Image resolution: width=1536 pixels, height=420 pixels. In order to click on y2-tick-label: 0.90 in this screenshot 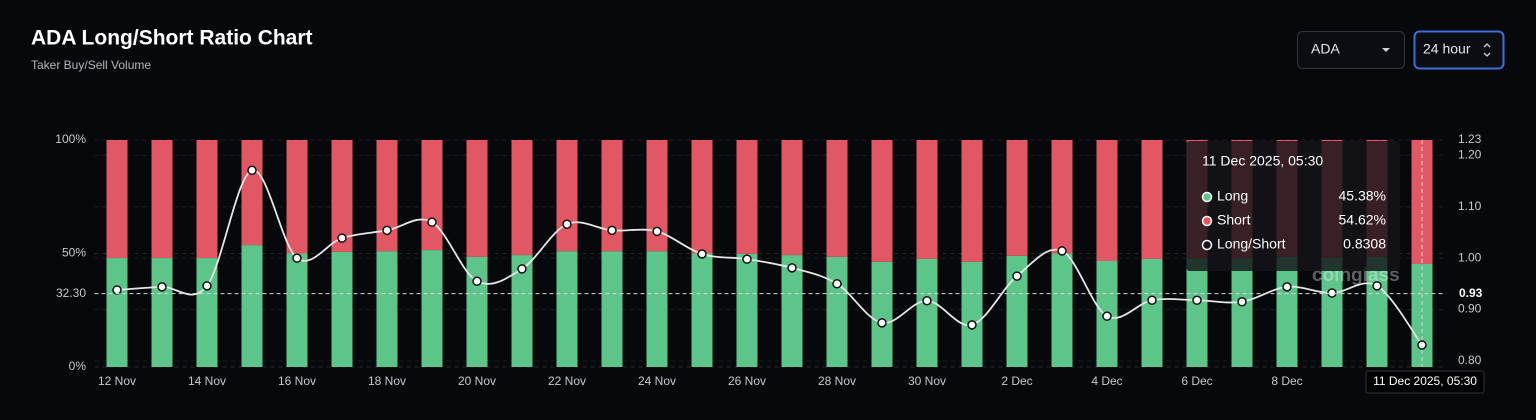, I will do `click(1470, 309)`.